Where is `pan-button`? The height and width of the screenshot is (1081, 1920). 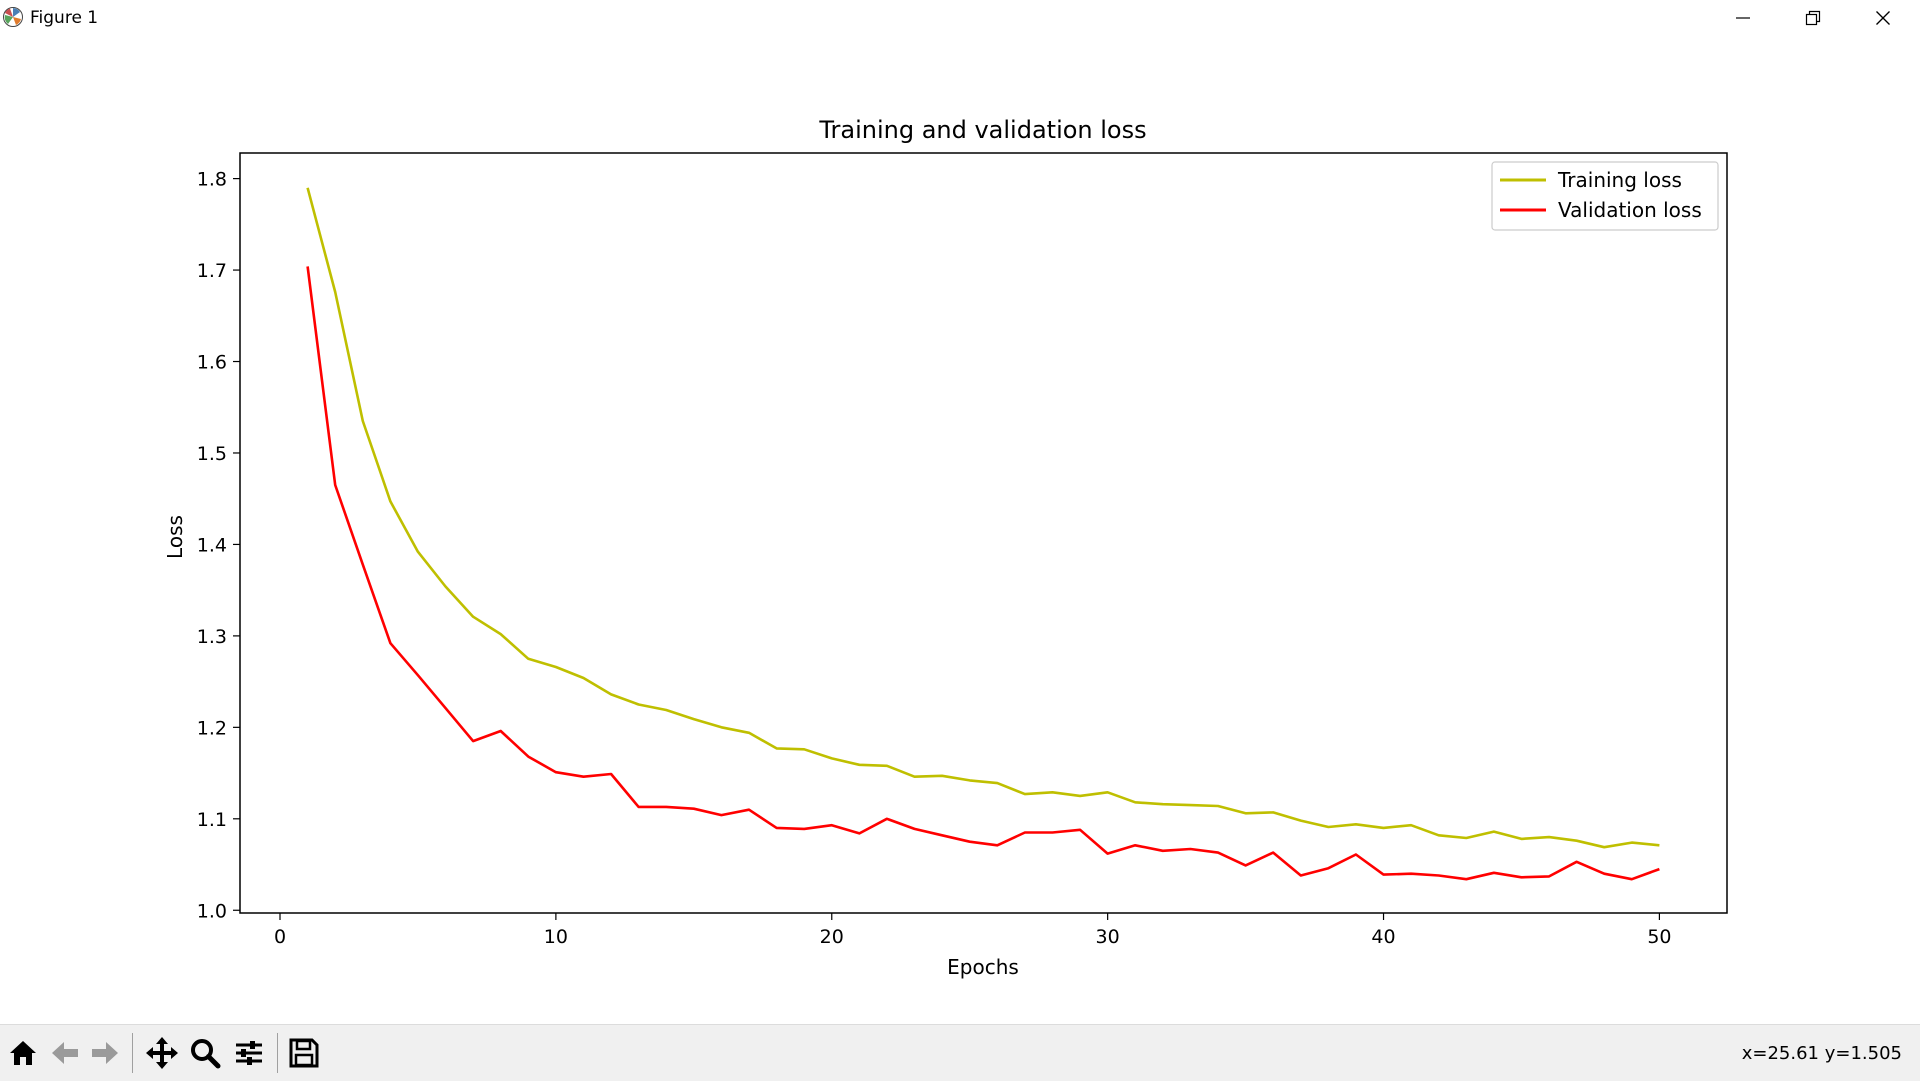 pan-button is located at coordinates (162, 1053).